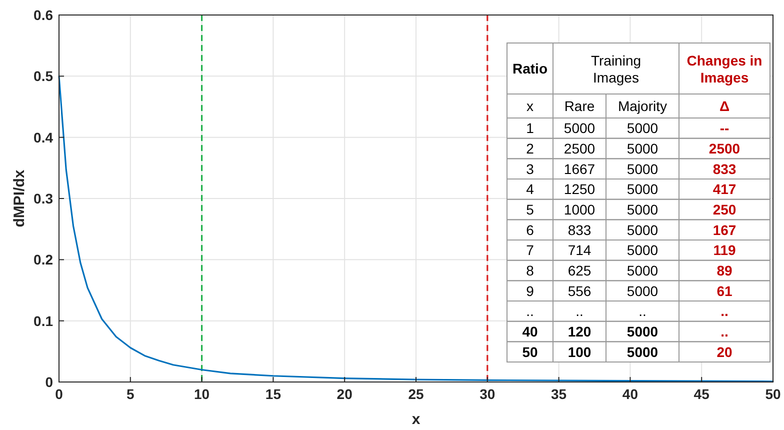  I want to click on annotation: 556, so click(580, 290).